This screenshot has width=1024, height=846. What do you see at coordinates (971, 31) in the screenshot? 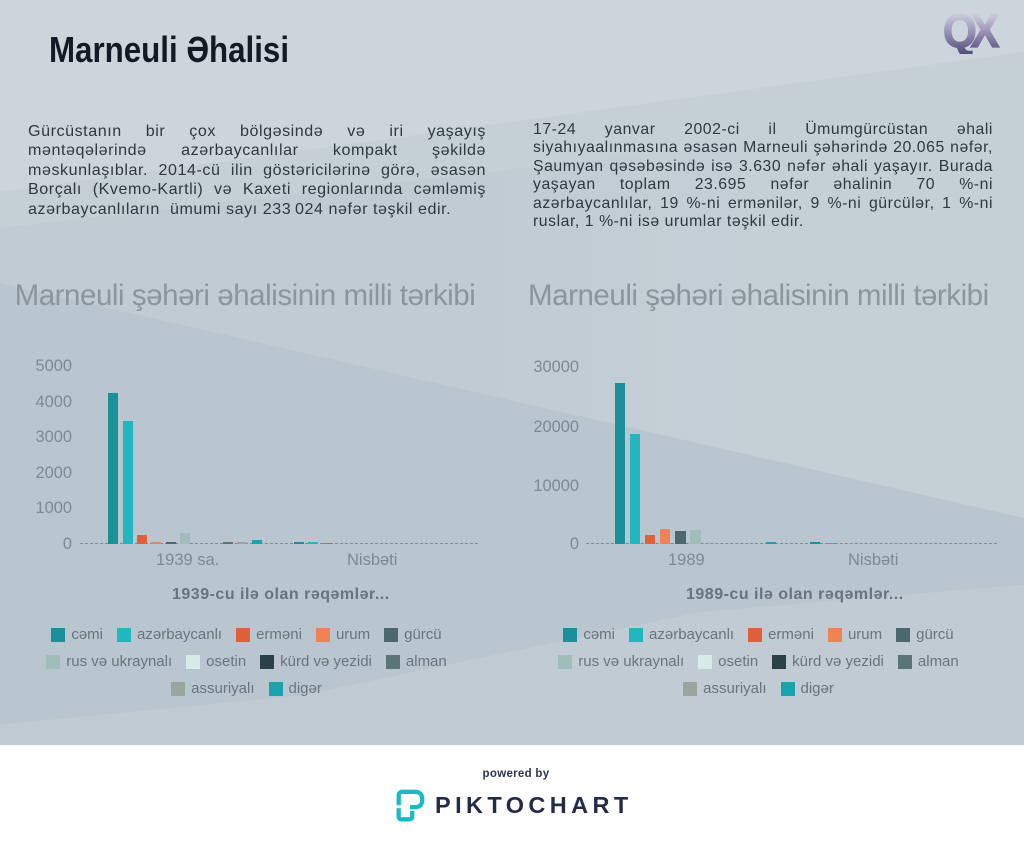
I see `svg-text: QX` at bounding box center [971, 31].